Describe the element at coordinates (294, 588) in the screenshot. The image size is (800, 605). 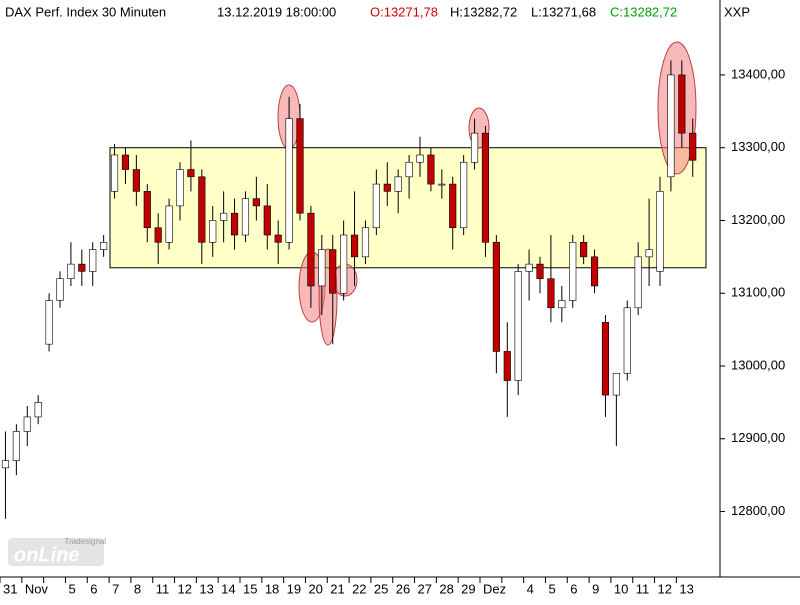
I see `x-tick-label: 19` at that location.